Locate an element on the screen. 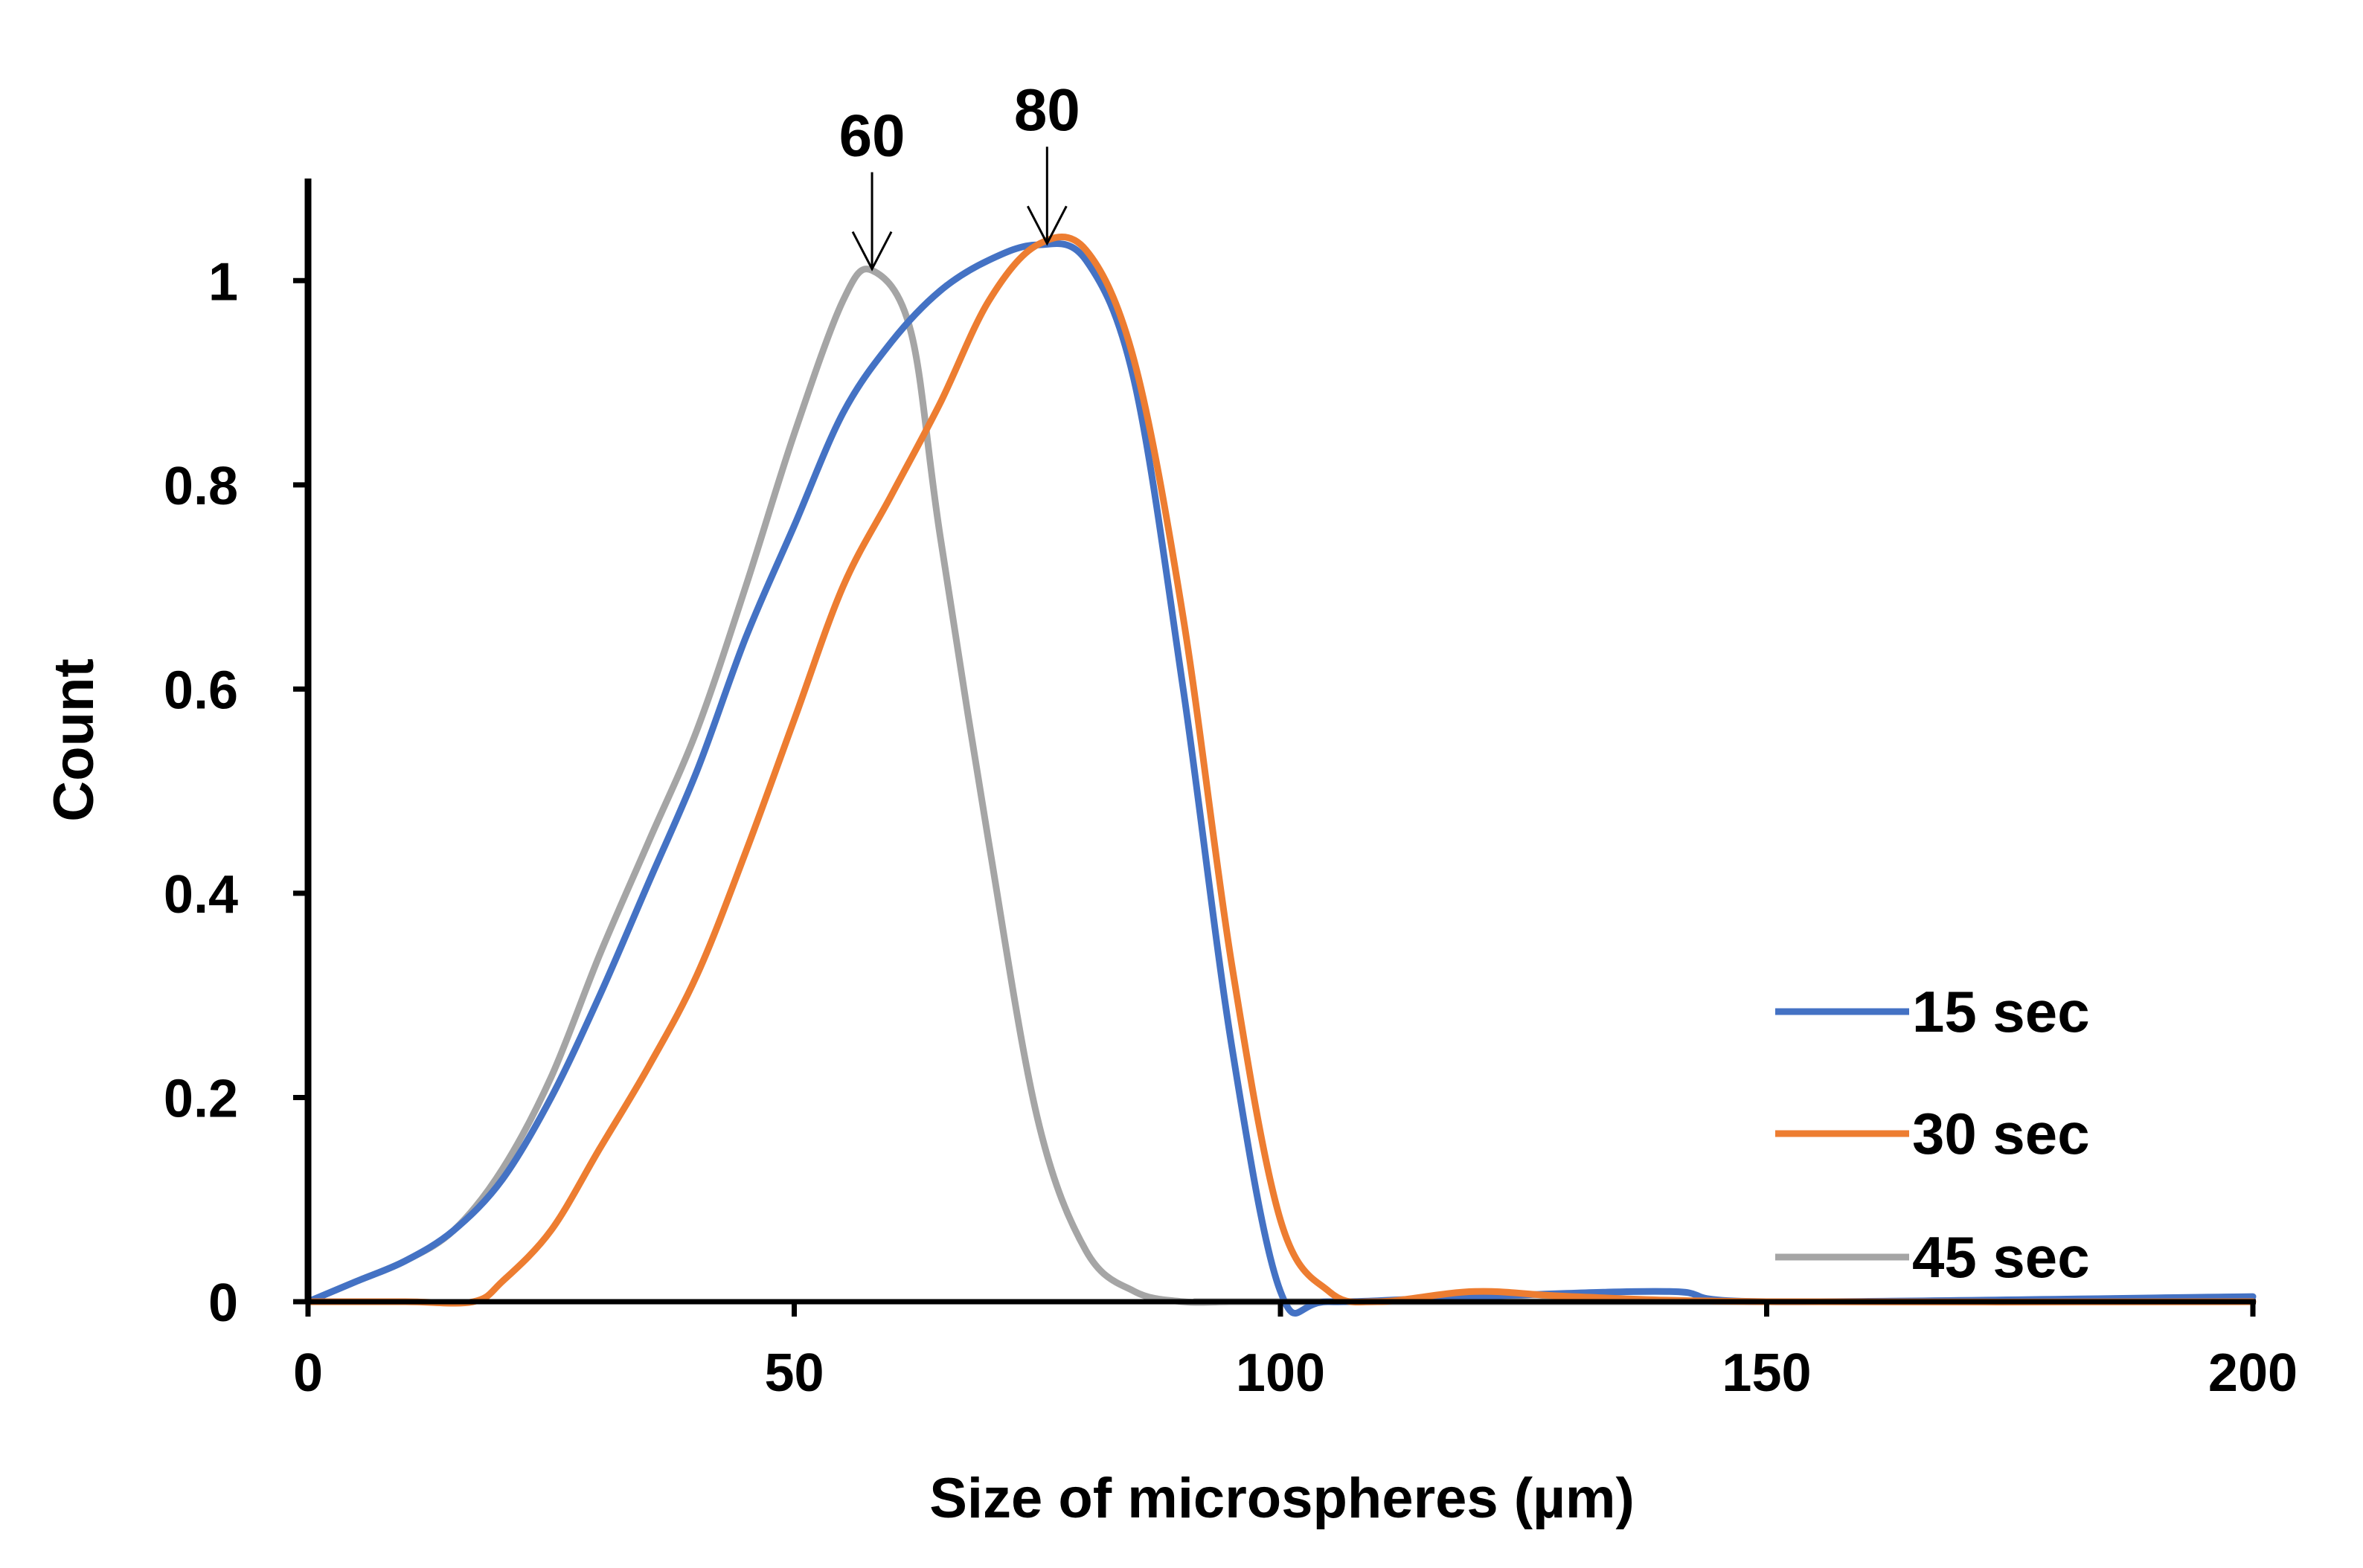  legend: 15 sec 30 sec 45 sec is located at coordinates (1932, 1134).